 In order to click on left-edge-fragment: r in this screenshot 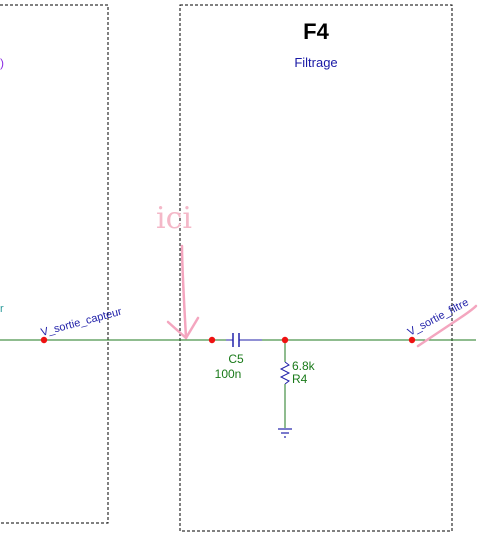, I will do `click(2, 309)`.